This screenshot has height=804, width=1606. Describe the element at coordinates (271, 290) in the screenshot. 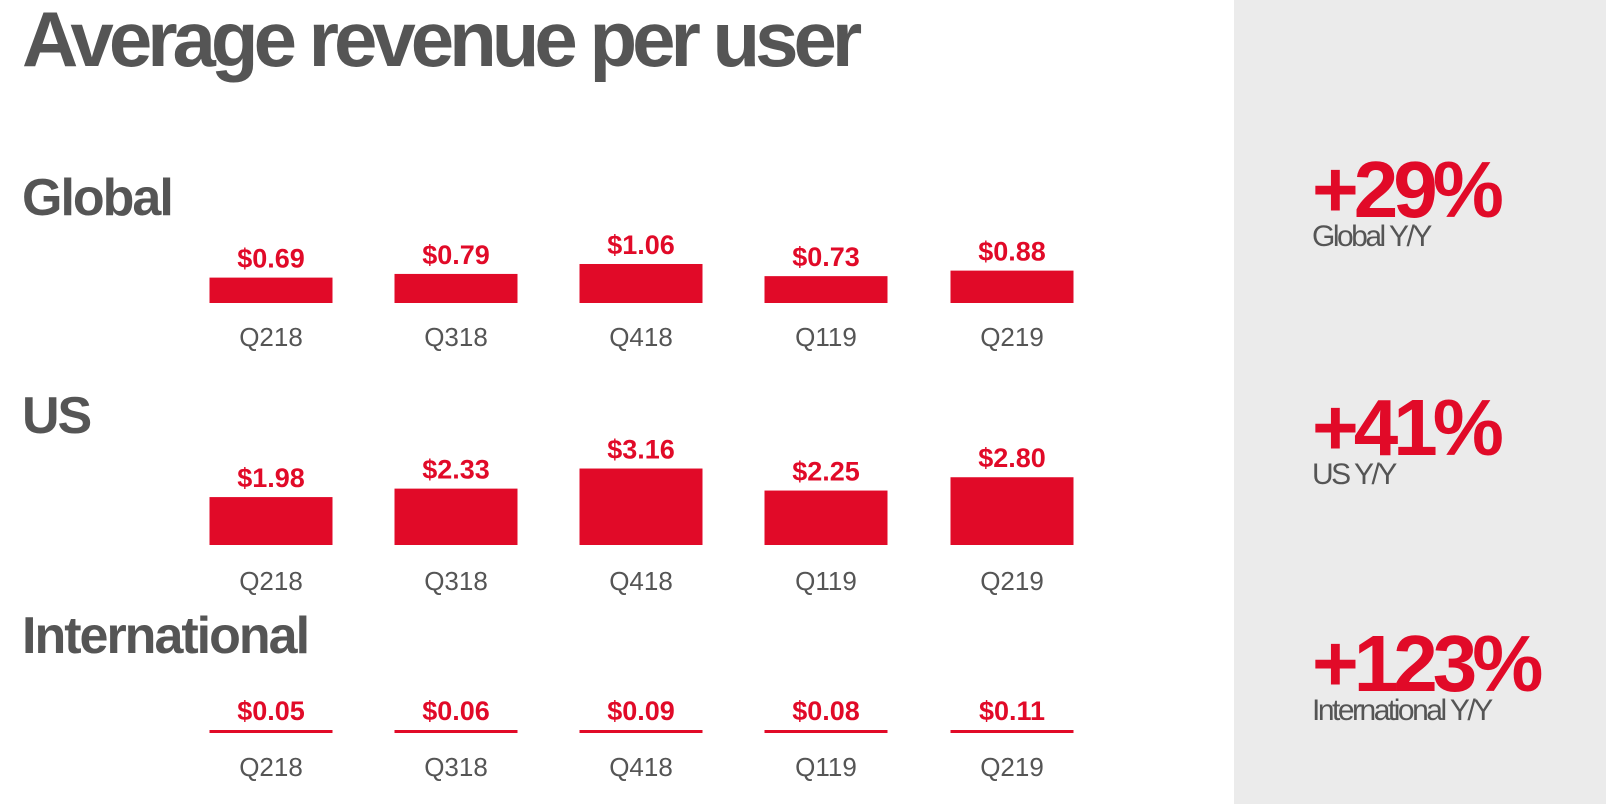

I see `bar-global-q218` at that location.